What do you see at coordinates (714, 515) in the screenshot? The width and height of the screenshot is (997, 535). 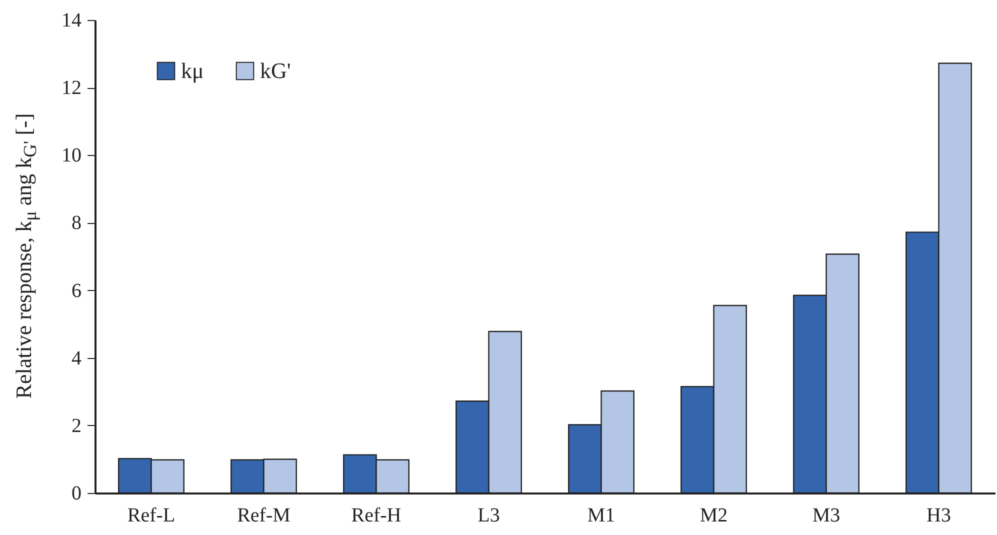 I see `x-tick-label: M2` at bounding box center [714, 515].